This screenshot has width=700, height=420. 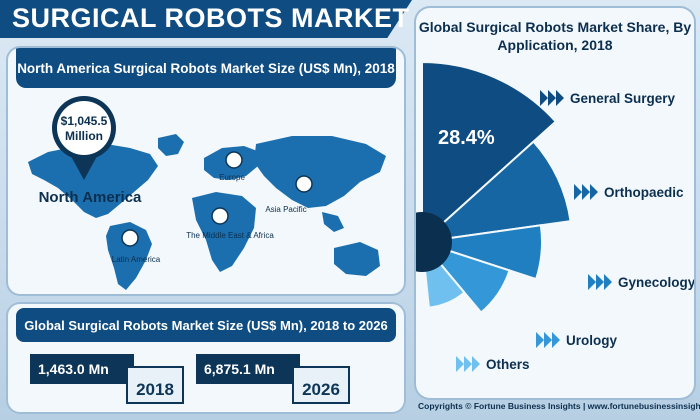 What do you see at coordinates (171, 145) in the screenshot?
I see `greenland-shape` at bounding box center [171, 145].